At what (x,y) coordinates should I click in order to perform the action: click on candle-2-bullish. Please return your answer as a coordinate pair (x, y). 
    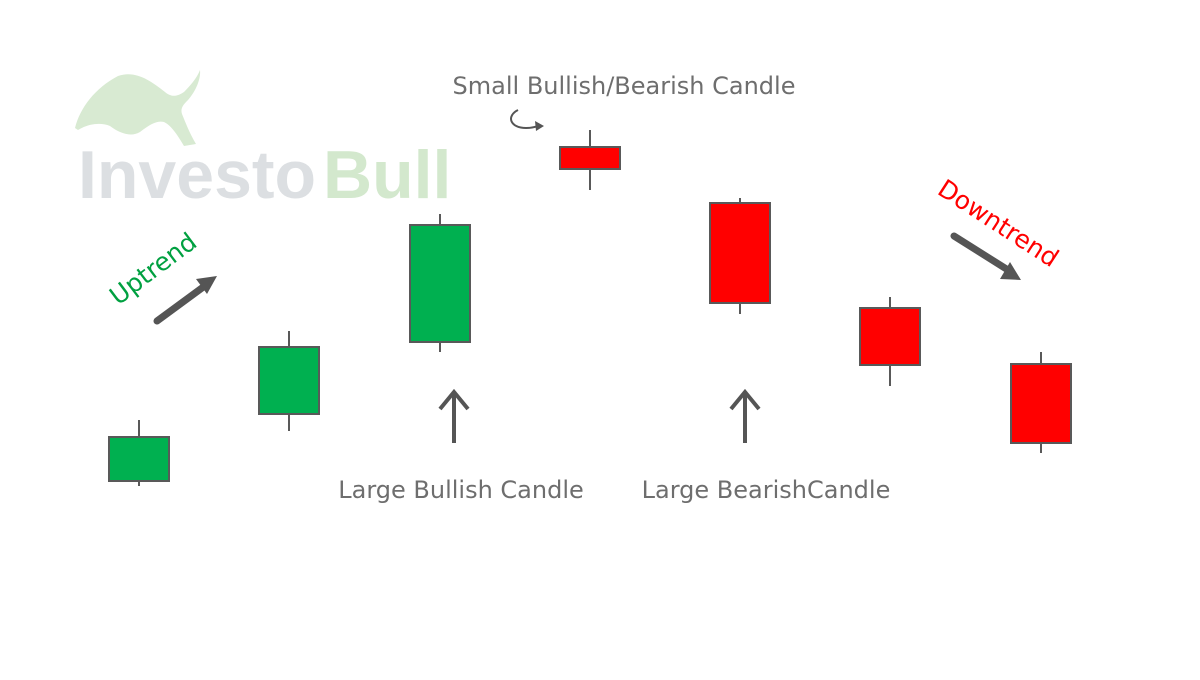
    Looking at the image, I should click on (289, 381).